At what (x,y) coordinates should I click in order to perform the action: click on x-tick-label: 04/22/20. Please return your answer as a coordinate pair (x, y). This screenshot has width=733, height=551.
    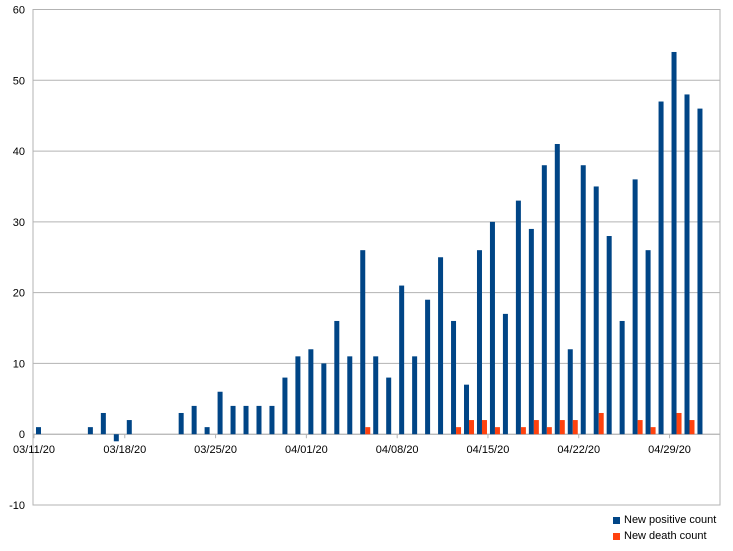
    Looking at the image, I should click on (578, 450).